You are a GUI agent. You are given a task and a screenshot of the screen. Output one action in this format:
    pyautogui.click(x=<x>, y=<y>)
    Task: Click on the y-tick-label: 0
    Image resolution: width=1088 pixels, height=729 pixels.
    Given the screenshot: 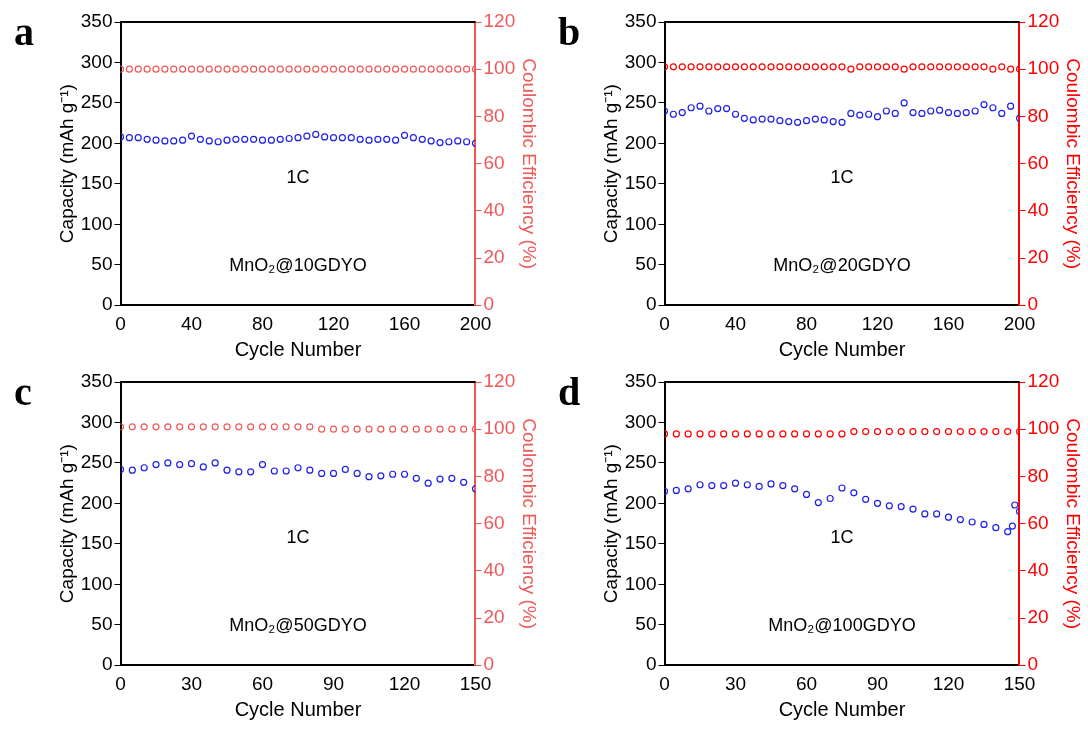 What is the action you would take?
    pyautogui.click(x=107, y=304)
    